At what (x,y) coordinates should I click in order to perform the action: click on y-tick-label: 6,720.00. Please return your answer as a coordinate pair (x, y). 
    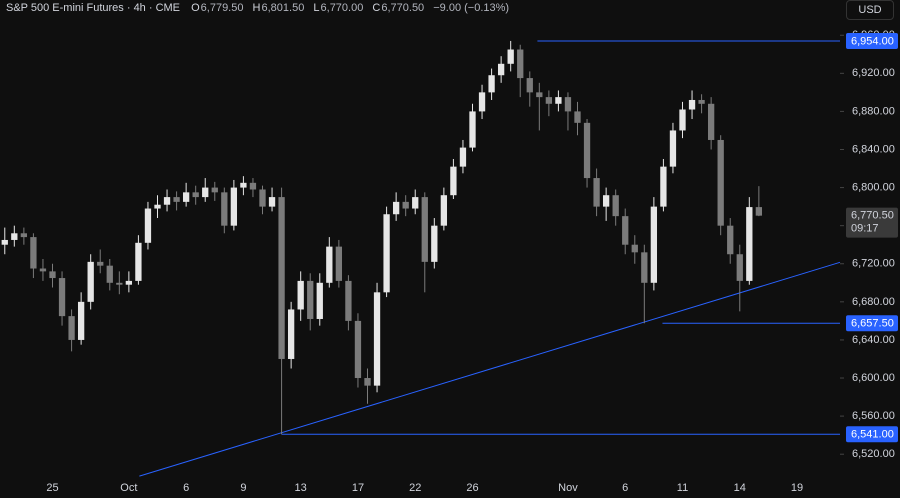
    Looking at the image, I should click on (873, 264).